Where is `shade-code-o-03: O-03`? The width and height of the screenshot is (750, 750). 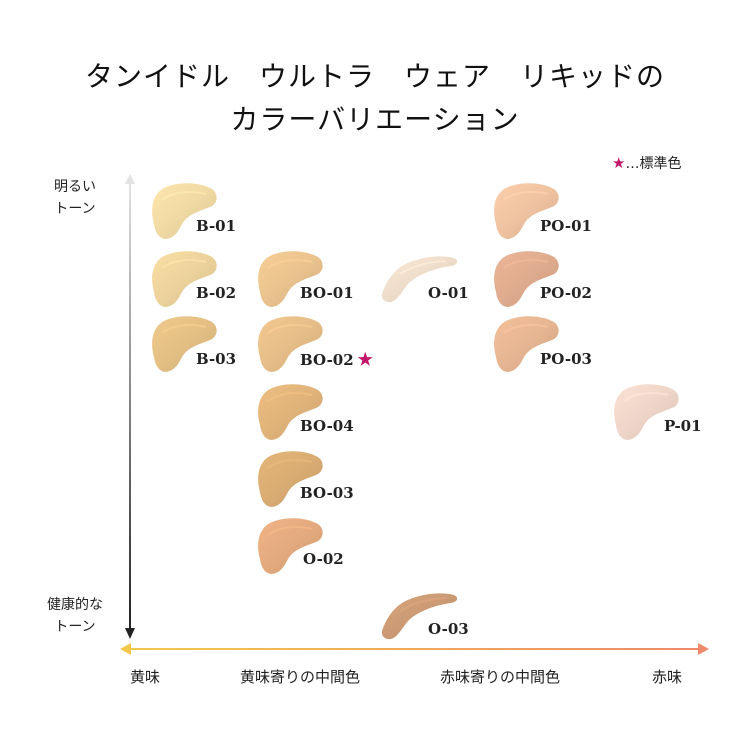 shade-code-o-03: O-03 is located at coordinates (448, 629).